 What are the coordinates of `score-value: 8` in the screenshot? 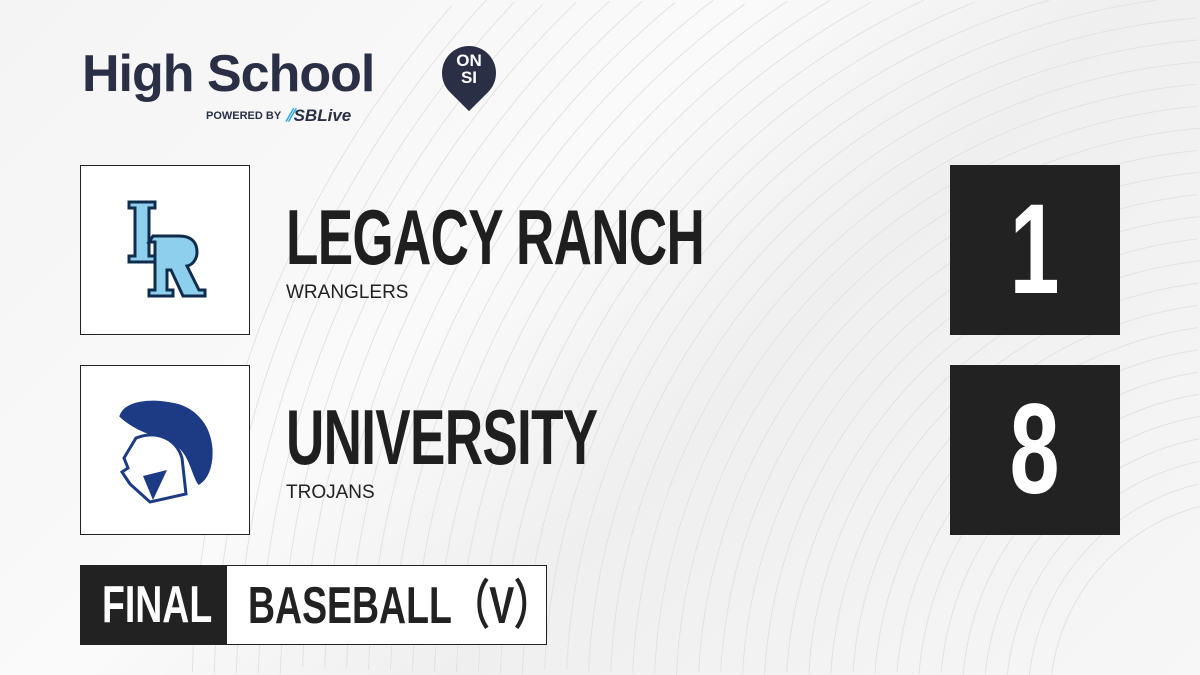 It's located at (1035, 449).